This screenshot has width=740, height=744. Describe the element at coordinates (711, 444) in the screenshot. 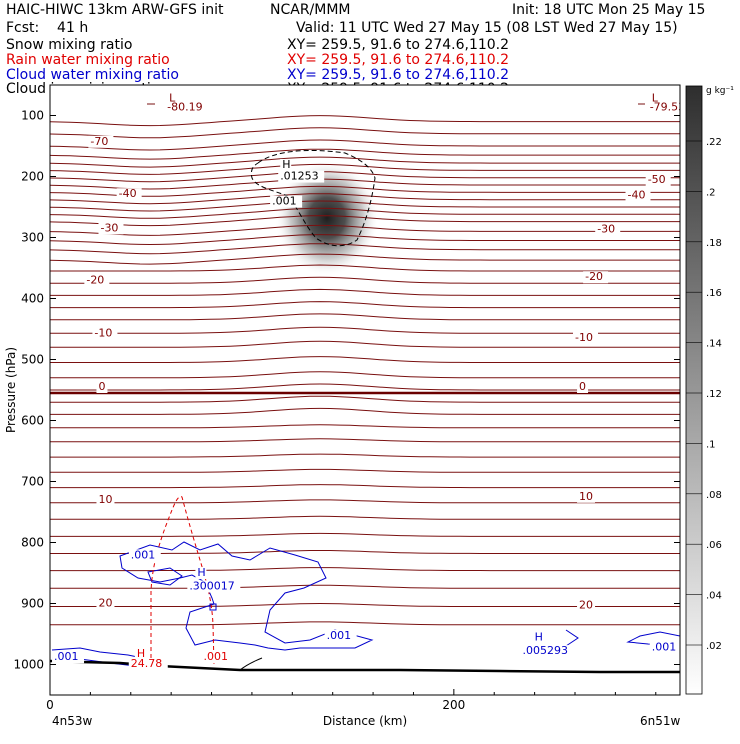

I see `colorbar-tick-label: .1` at that location.